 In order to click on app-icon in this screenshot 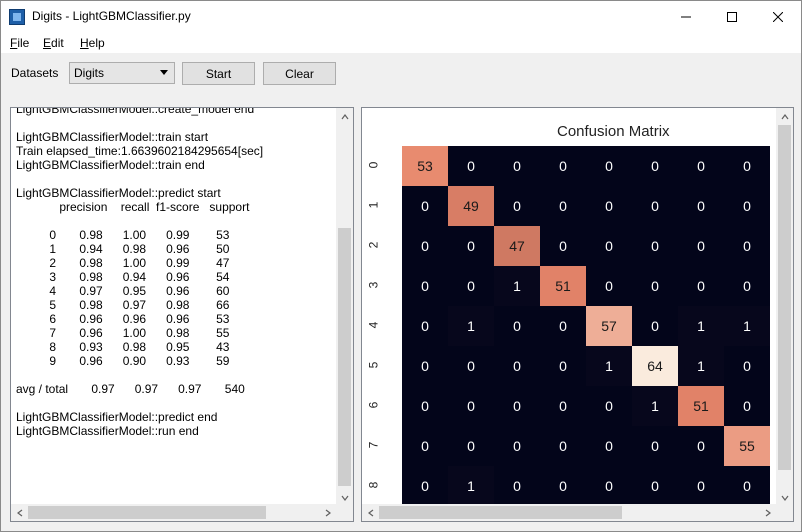, I will do `click(17, 17)`.